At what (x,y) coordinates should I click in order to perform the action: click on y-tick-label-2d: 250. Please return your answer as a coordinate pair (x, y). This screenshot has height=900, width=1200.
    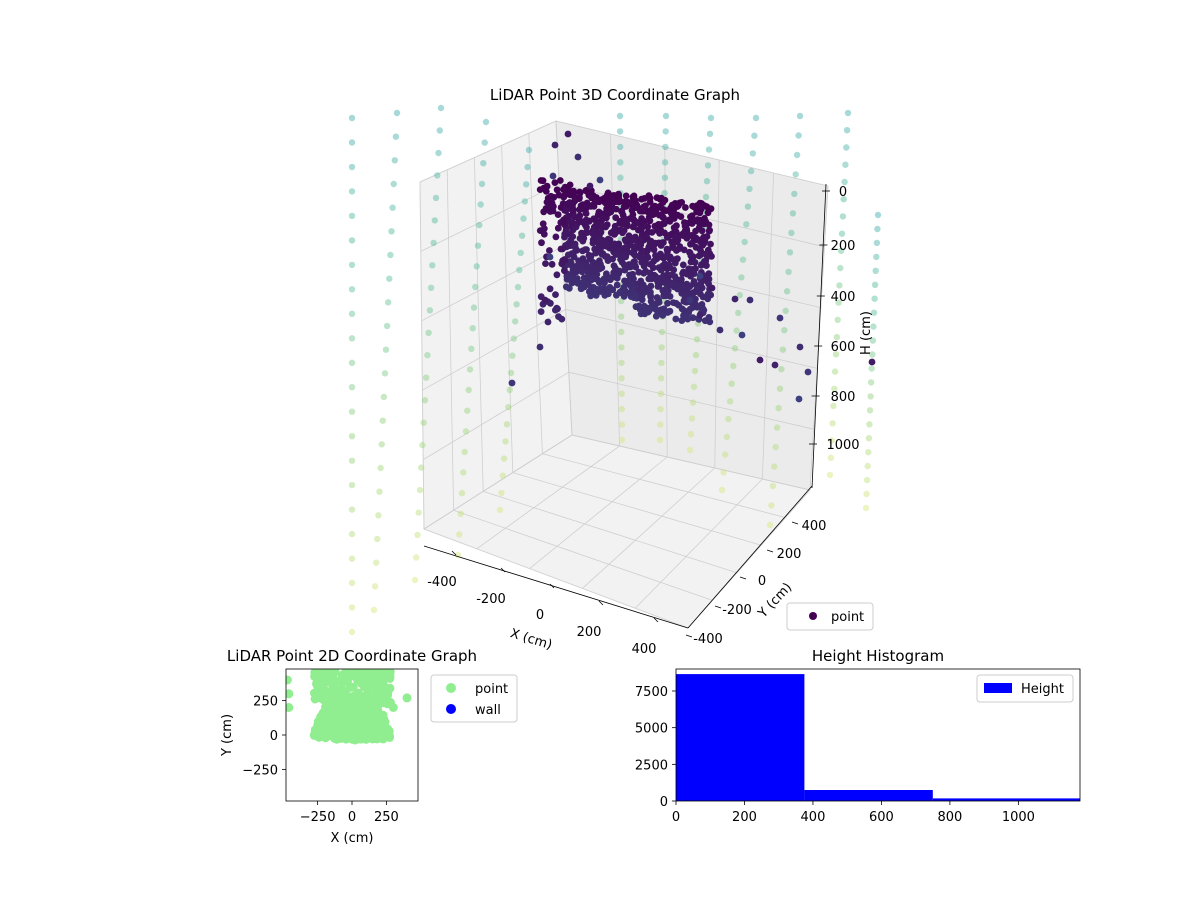
    Looking at the image, I should click on (265, 702).